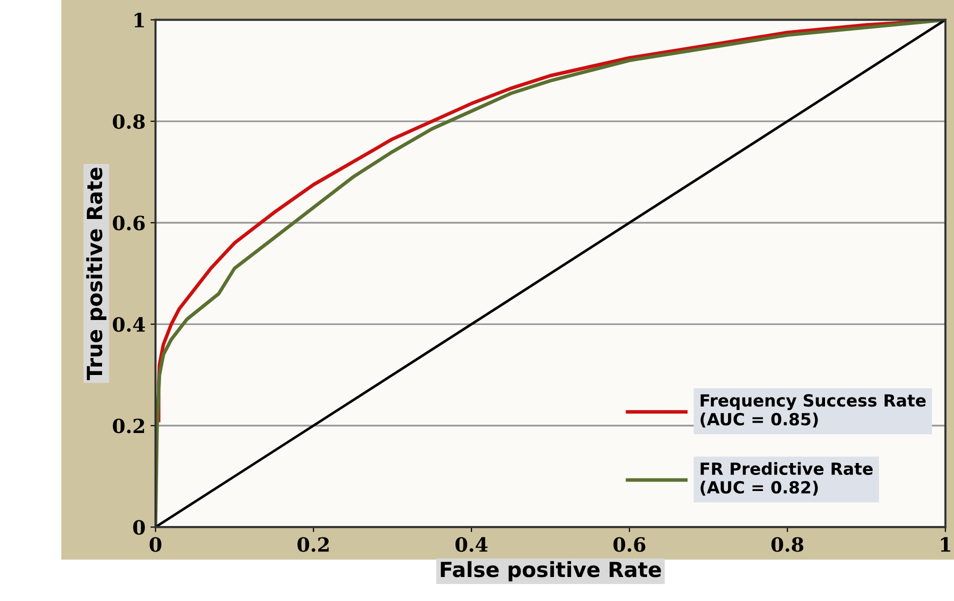 Image resolution: width=954 pixels, height=601 pixels. I want to click on y-tick-label: 1, so click(139, 20).